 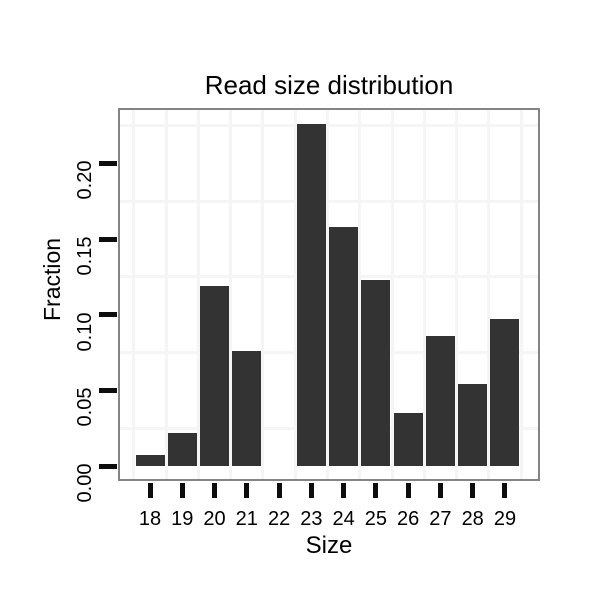 What do you see at coordinates (85, 407) in the screenshot?
I see `y-tick-label: 0.05` at bounding box center [85, 407].